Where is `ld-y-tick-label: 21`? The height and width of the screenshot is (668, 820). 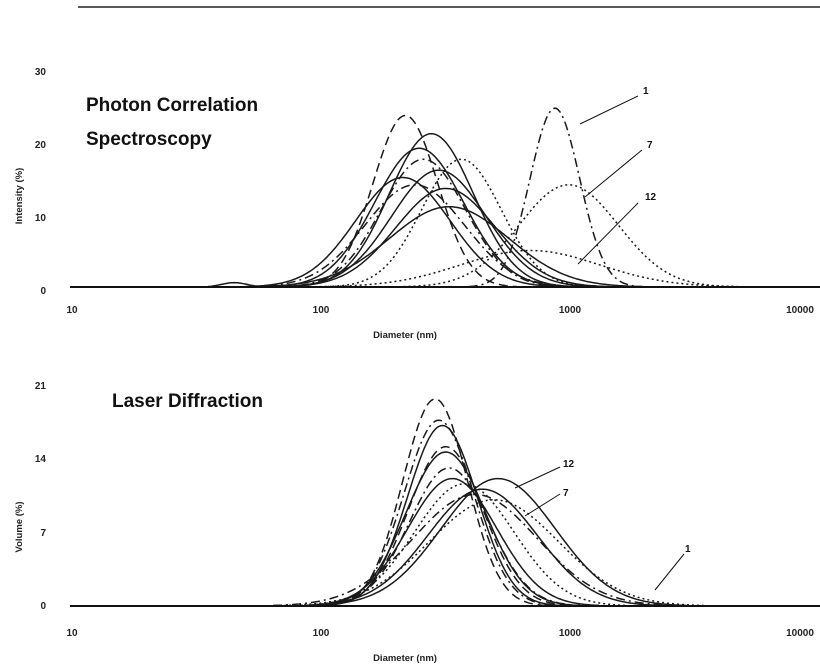 ld-y-tick-label: 21 is located at coordinates (41, 386).